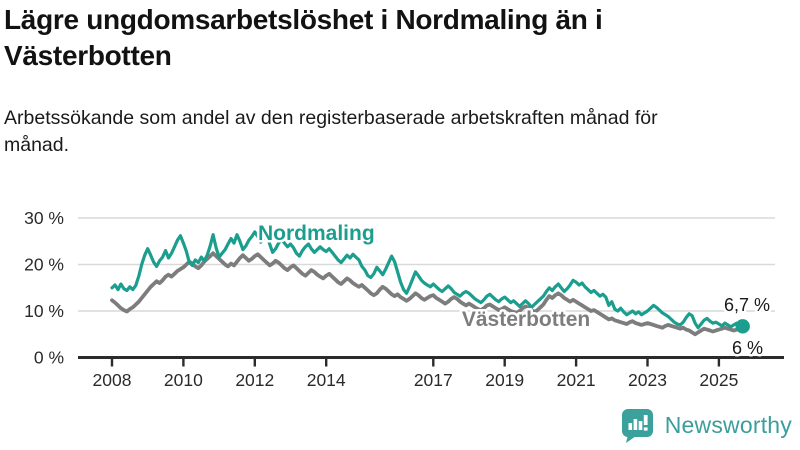 This screenshot has height=450, width=800. I want to click on brand-footer: Newsworthy, so click(704, 425).